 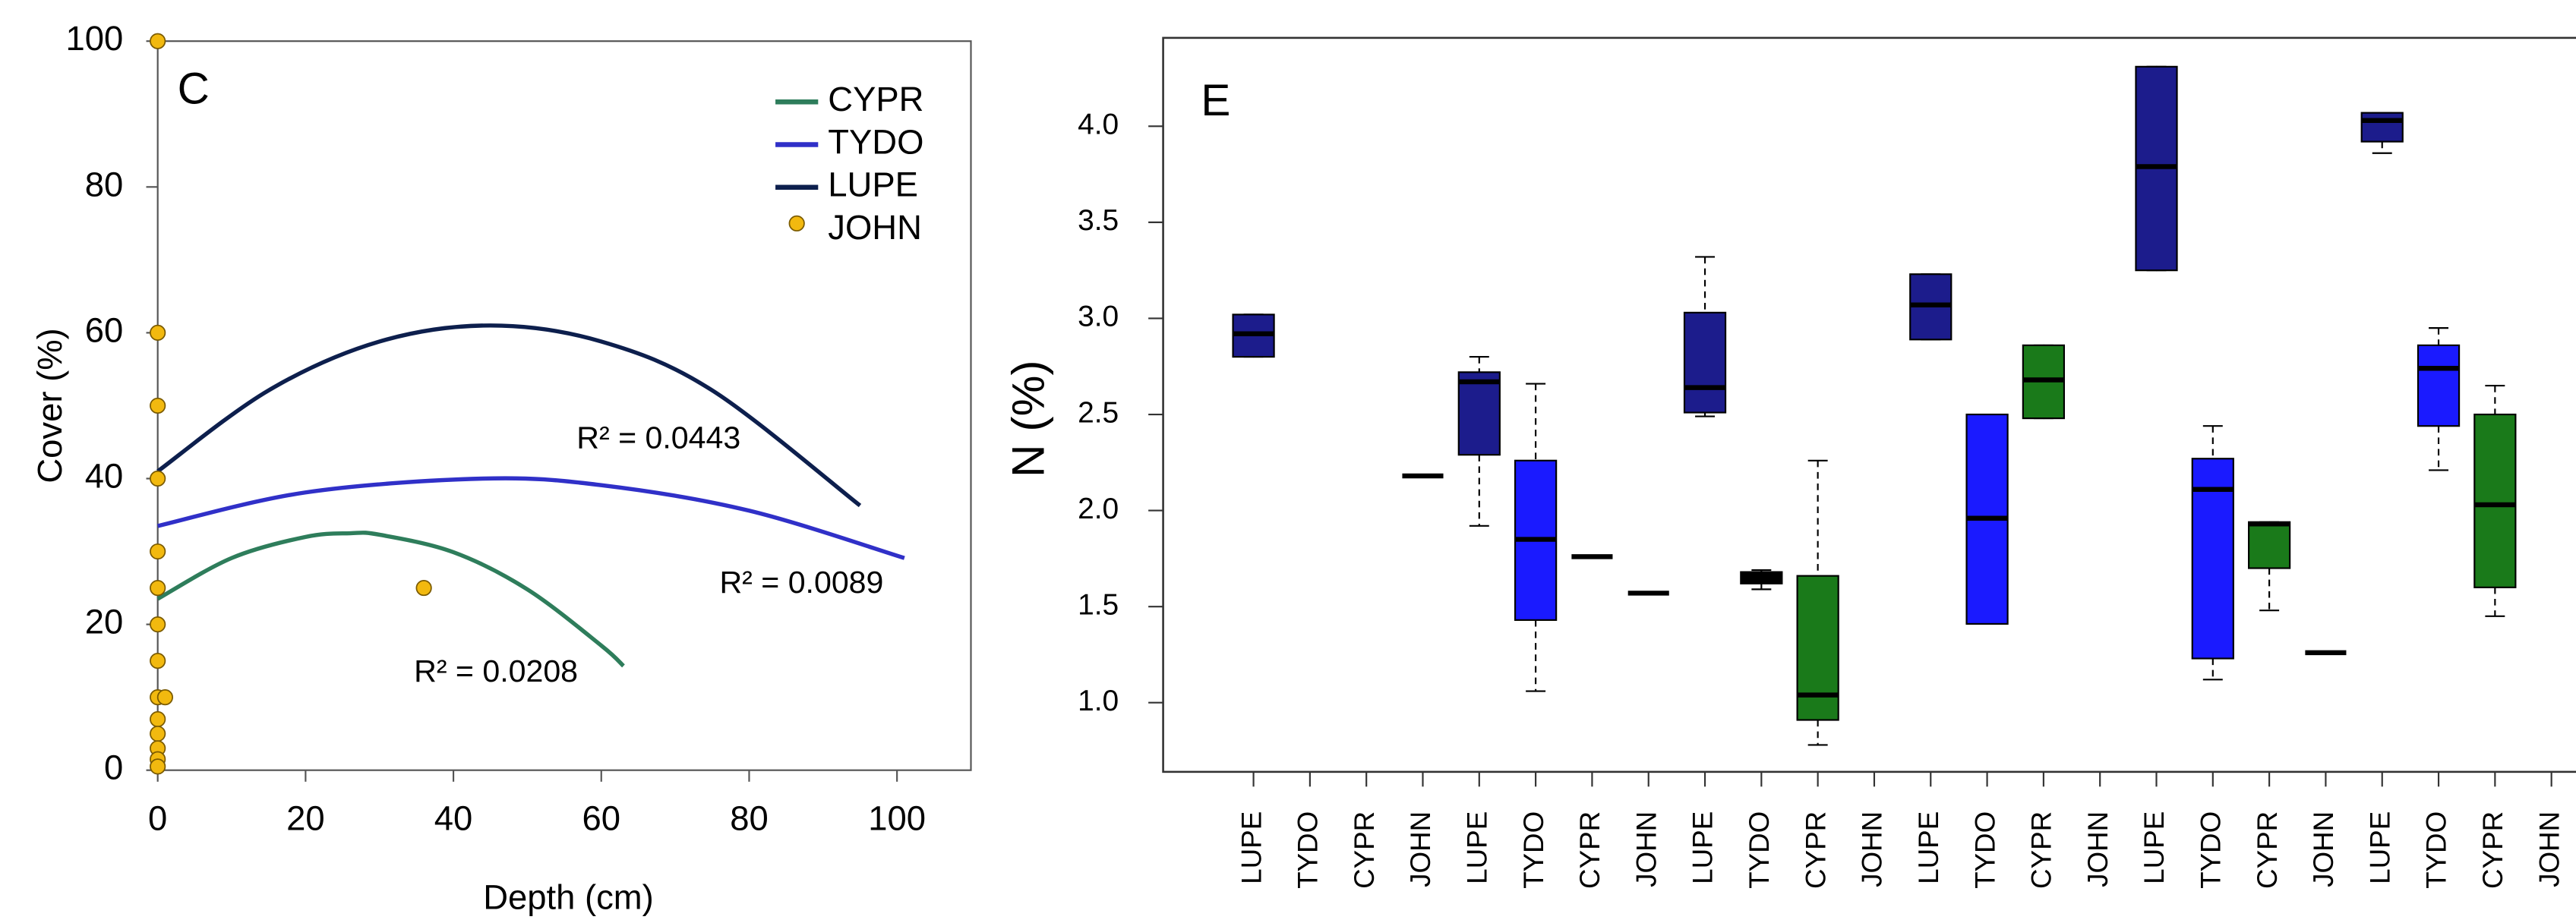 What do you see at coordinates (1098, 509) in the screenshot?
I see `y-tick-label: 2.0` at bounding box center [1098, 509].